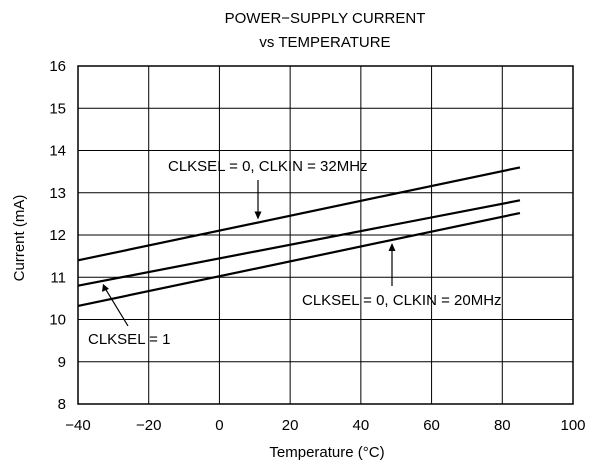  Describe the element at coordinates (57, 320) in the screenshot. I see `y-tick-label: 10` at that location.